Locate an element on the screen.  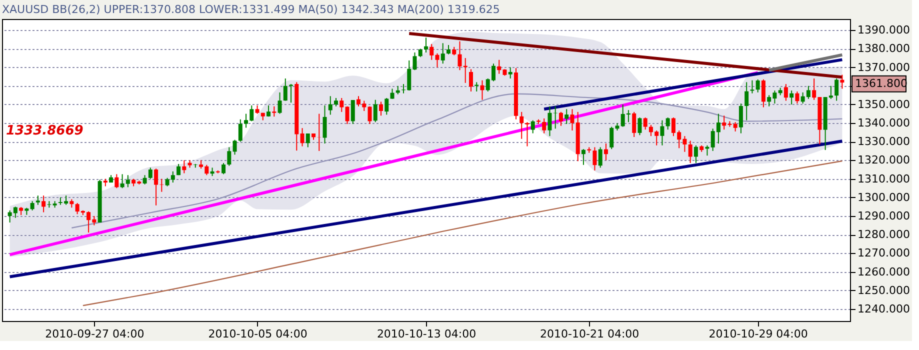
y-tick-label: 1330.000 is located at coordinates (884, 141).